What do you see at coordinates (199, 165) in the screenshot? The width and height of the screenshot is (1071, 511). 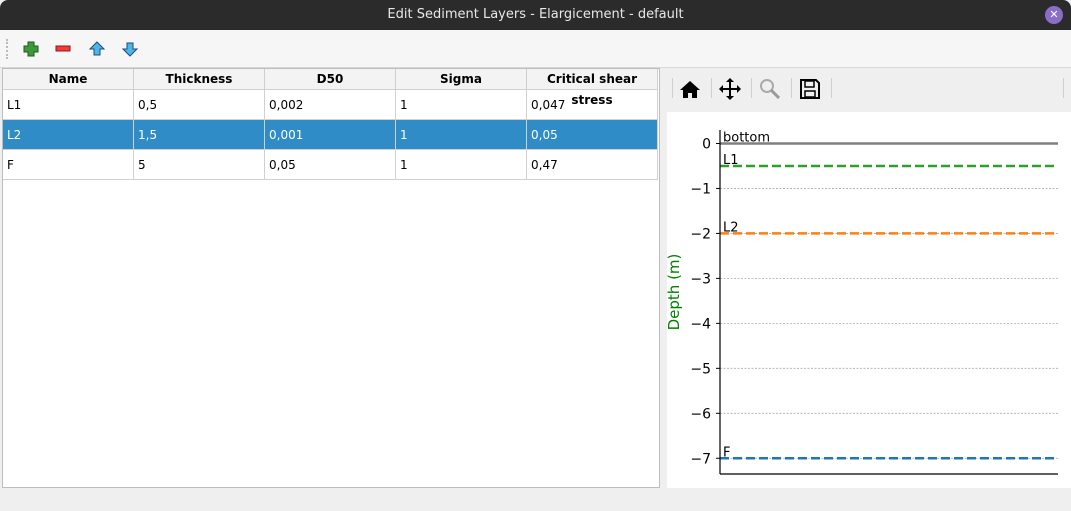 I see `table-cell: 5` at bounding box center [199, 165].